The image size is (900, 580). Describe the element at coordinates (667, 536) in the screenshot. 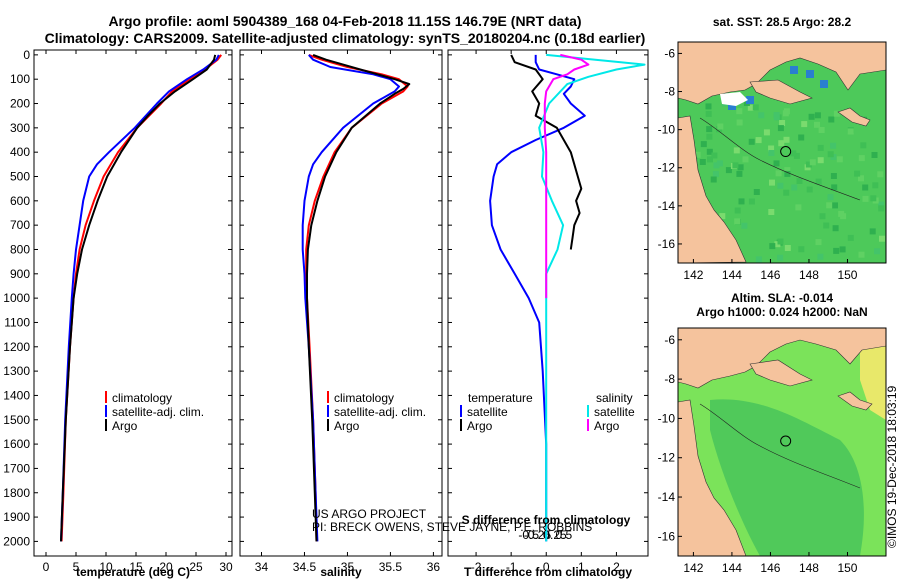

I see `lat-tick-label: -16` at that location.